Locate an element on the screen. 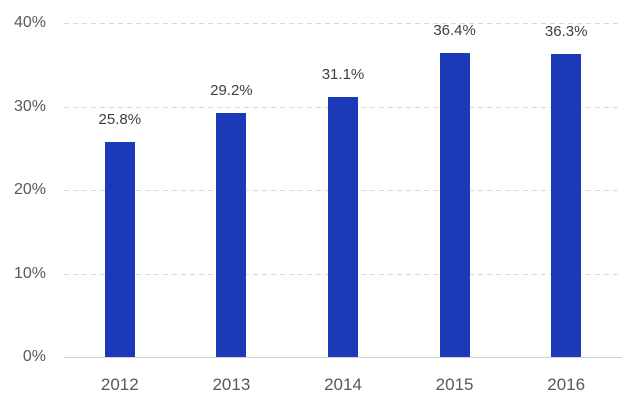 The height and width of the screenshot is (413, 640). x-axis-line is located at coordinates (343, 357).